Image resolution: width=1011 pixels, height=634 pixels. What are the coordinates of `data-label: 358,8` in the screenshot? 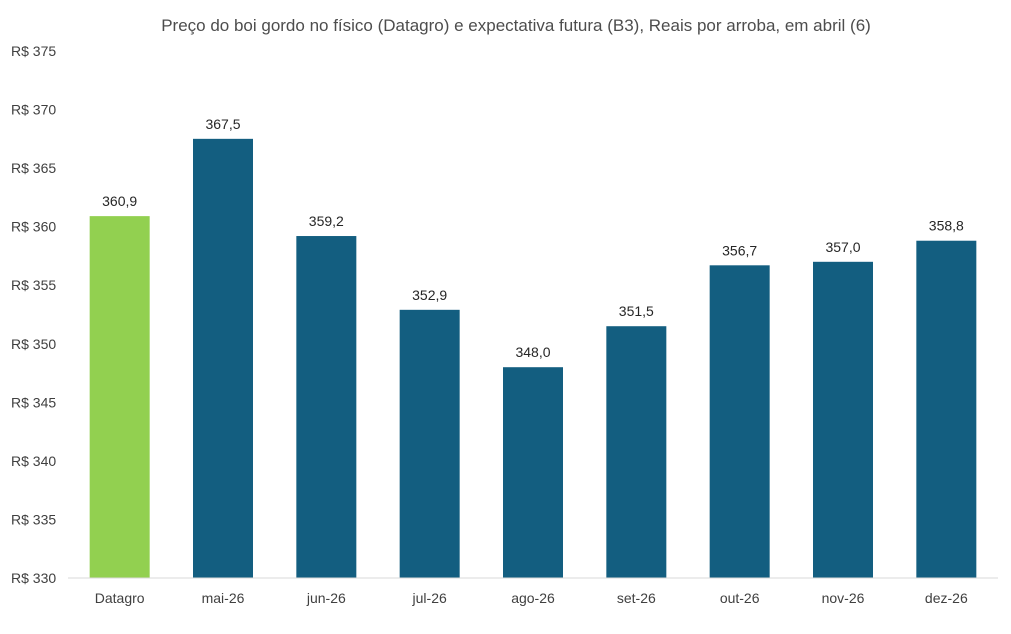 It's located at (946, 226).